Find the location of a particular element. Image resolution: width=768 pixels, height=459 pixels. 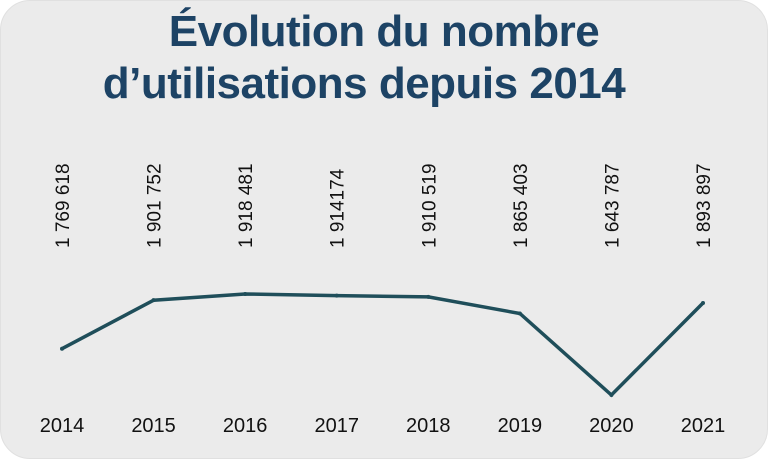

x-tick-2016: 2016 is located at coordinates (245, 426).